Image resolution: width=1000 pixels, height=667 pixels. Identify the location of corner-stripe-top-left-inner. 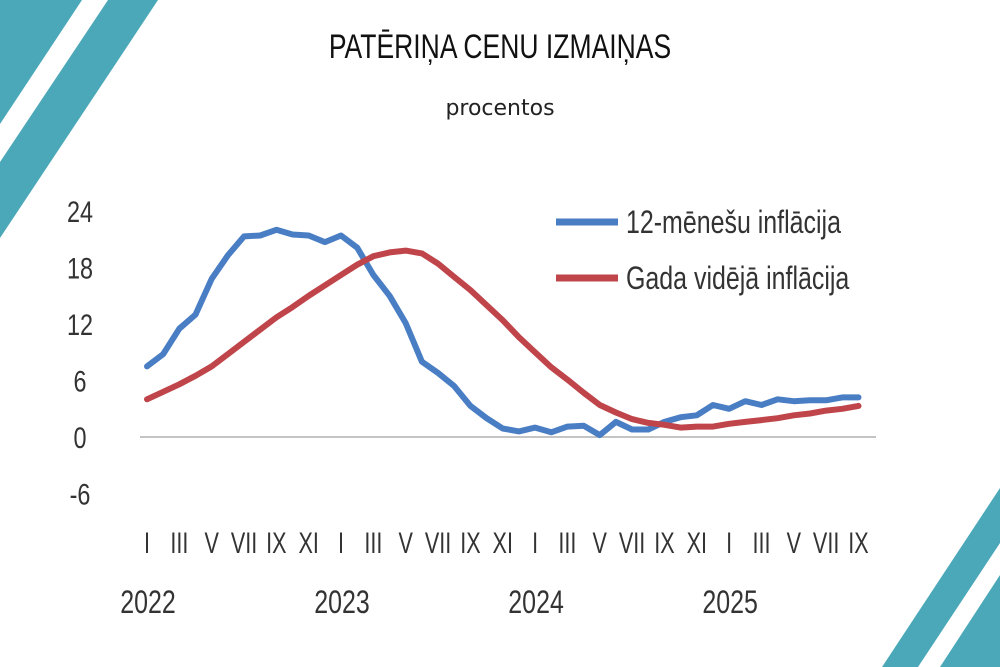
(41, 62).